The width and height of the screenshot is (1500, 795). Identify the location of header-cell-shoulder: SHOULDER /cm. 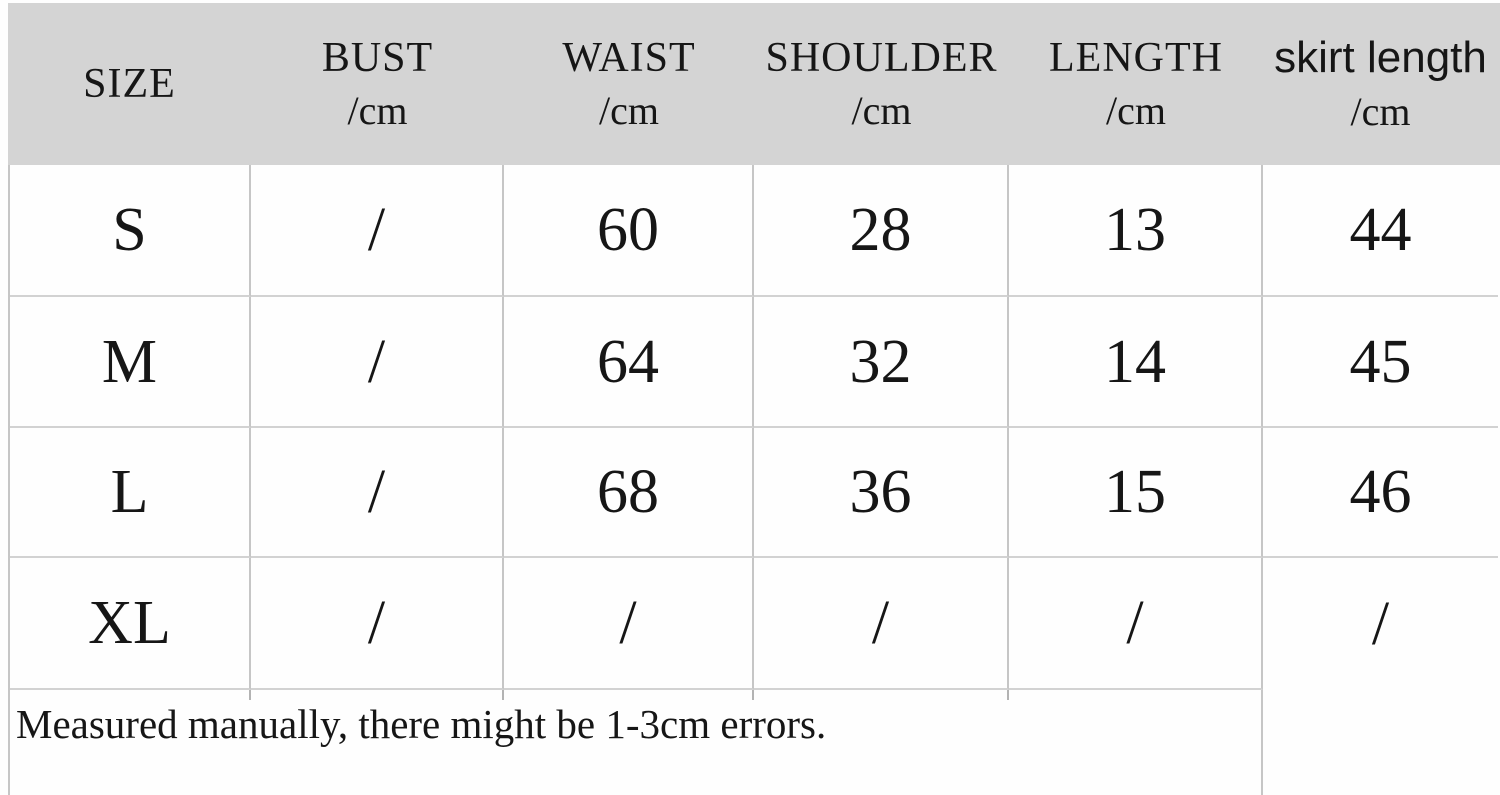
(881, 84).